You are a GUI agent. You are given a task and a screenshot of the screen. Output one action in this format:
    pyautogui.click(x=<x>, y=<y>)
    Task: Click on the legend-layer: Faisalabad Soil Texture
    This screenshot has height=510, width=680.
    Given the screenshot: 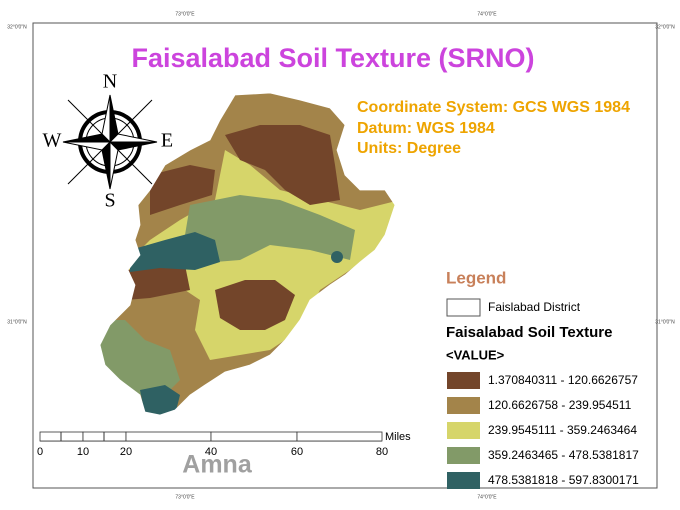 What is the action you would take?
    pyautogui.click(x=529, y=332)
    